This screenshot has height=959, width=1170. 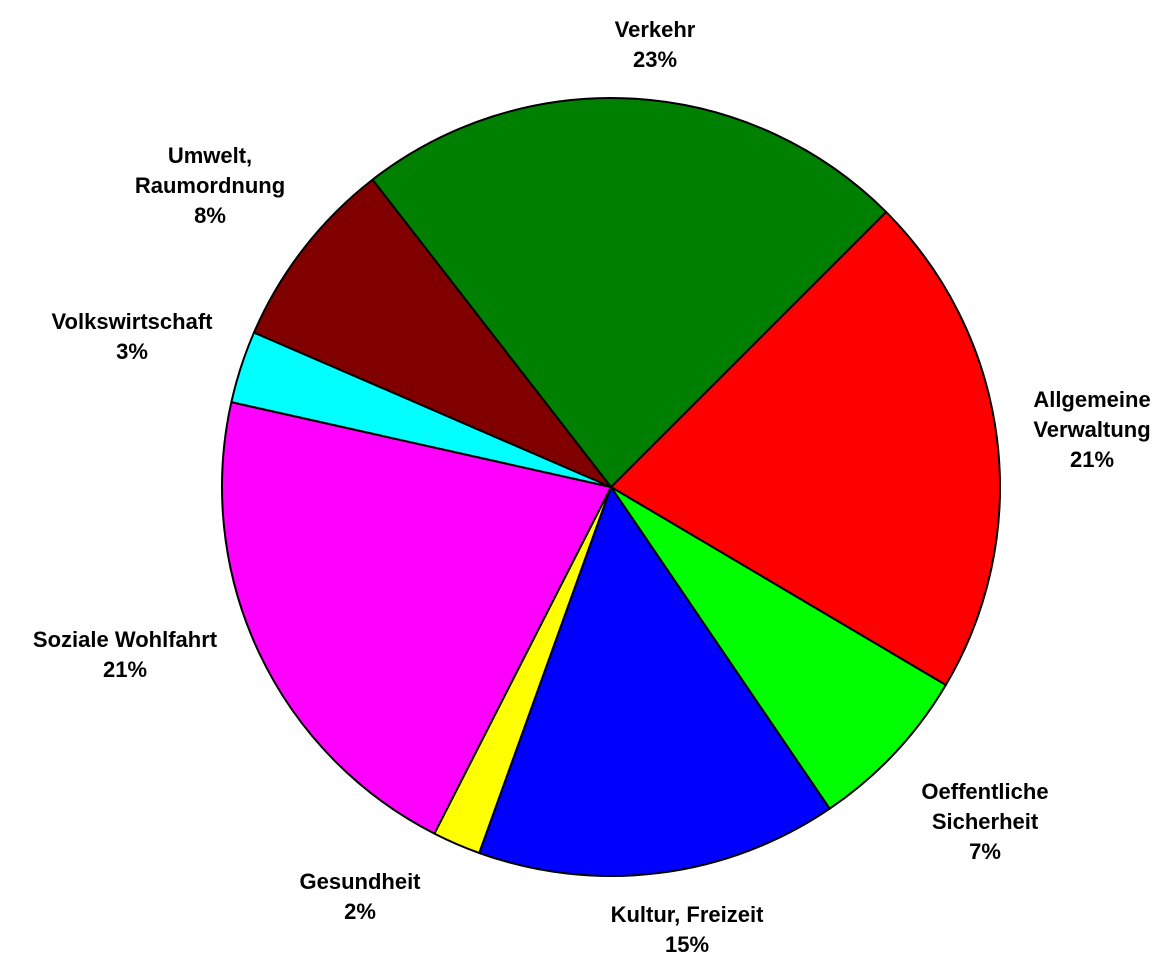 What do you see at coordinates (985, 851) in the screenshot?
I see `value-label: 7%` at bounding box center [985, 851].